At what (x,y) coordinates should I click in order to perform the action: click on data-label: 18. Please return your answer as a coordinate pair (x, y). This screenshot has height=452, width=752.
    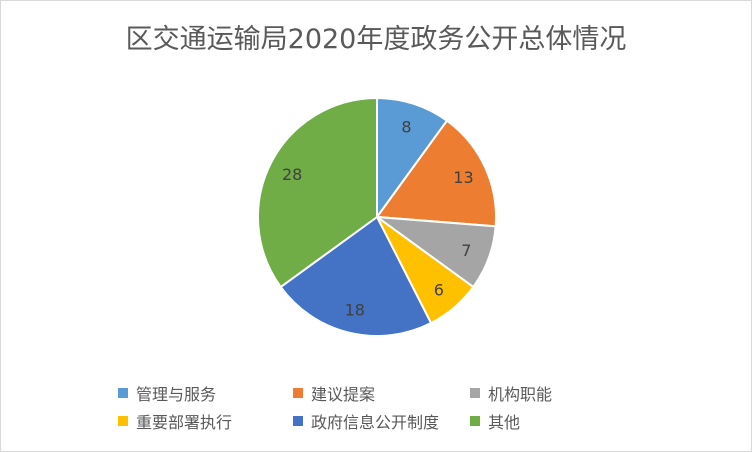
    Looking at the image, I should click on (355, 310).